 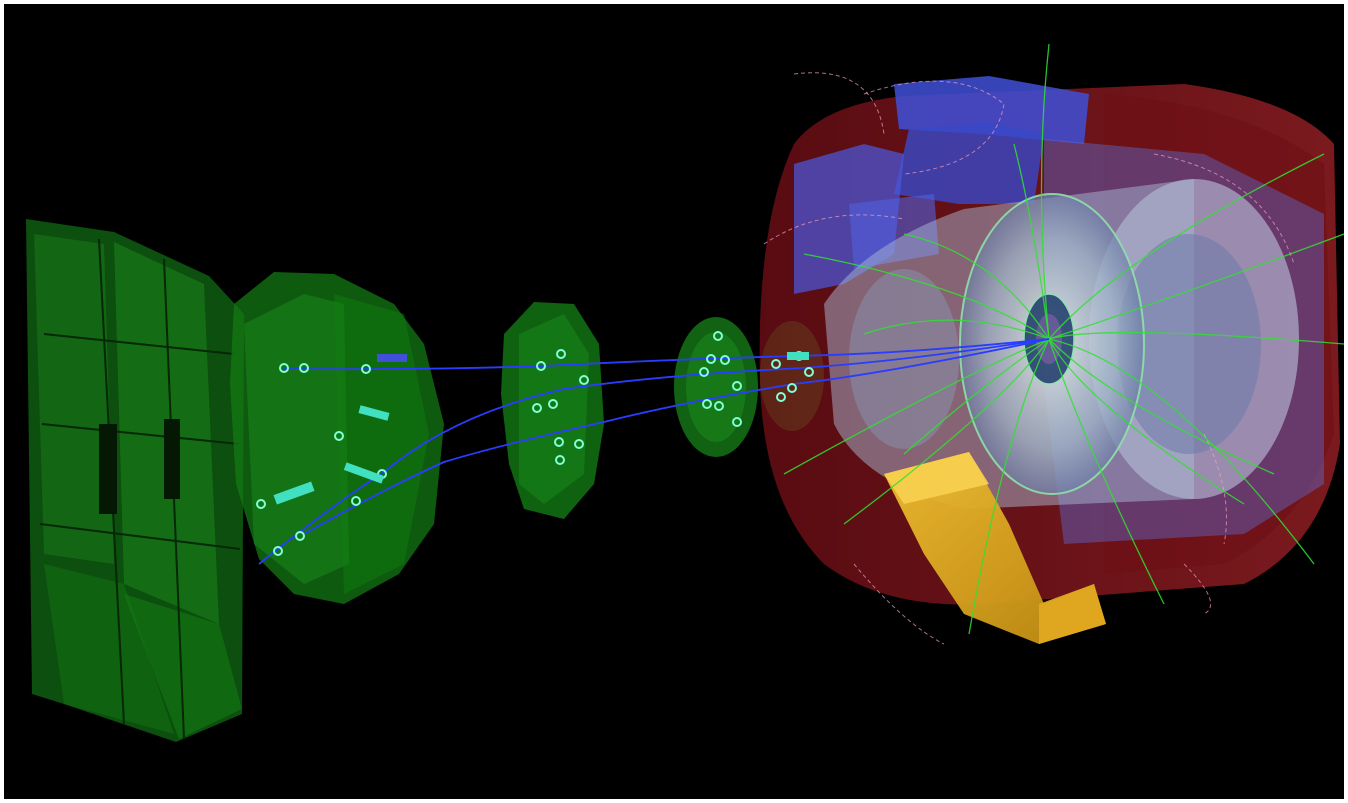 I want to click on hit-markers, so click(x=535, y=443).